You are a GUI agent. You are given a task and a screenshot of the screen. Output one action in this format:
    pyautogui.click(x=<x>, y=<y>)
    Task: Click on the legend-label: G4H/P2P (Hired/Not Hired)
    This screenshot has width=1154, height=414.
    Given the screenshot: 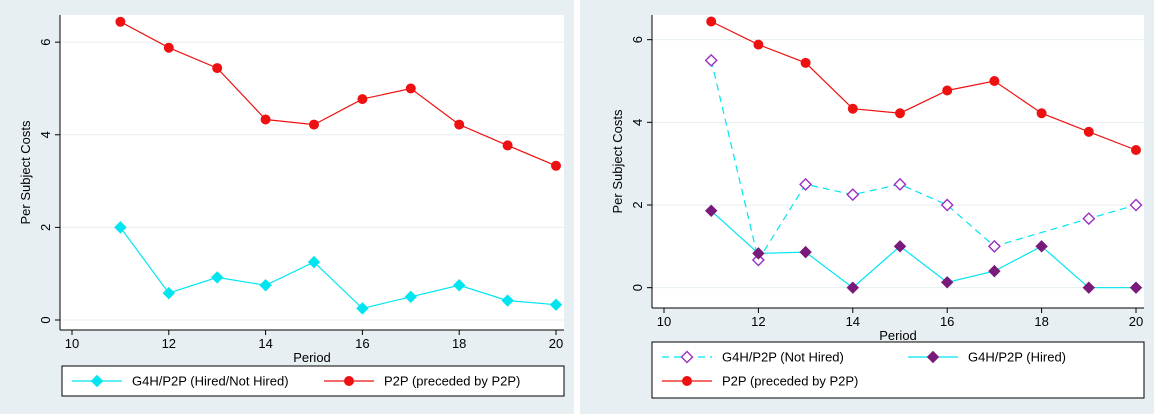 What is the action you would take?
    pyautogui.click(x=210, y=381)
    